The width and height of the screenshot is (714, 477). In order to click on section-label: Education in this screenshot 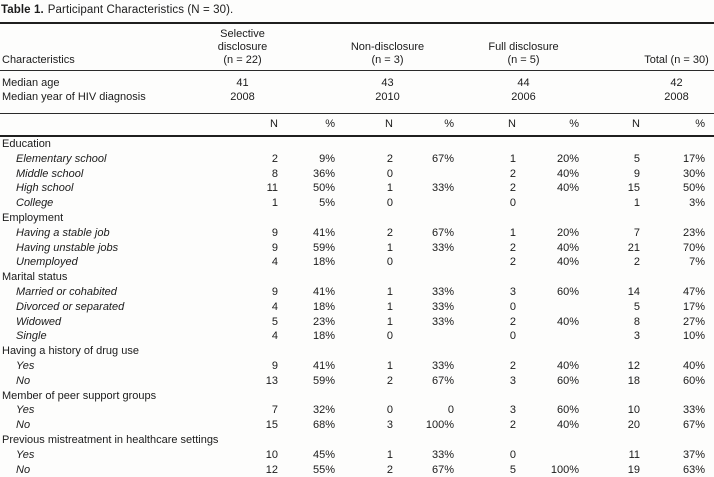, I will do `click(26, 144)`.